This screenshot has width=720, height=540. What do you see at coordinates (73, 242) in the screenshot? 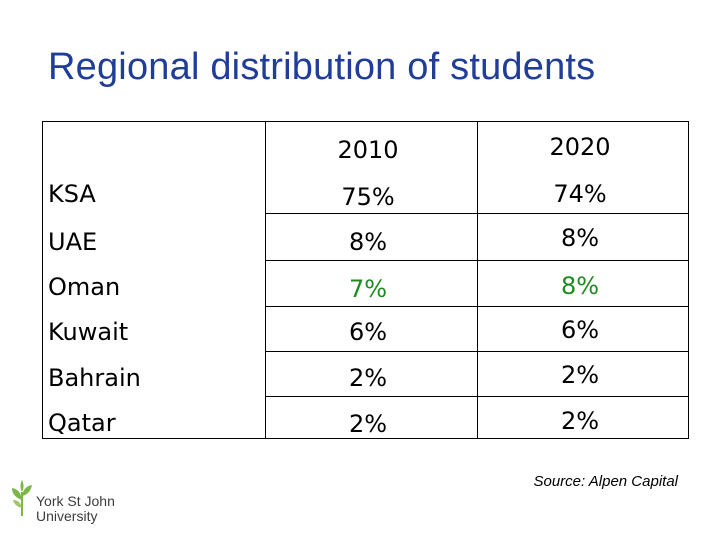
I see `table-row-region: UAE` at bounding box center [73, 242].